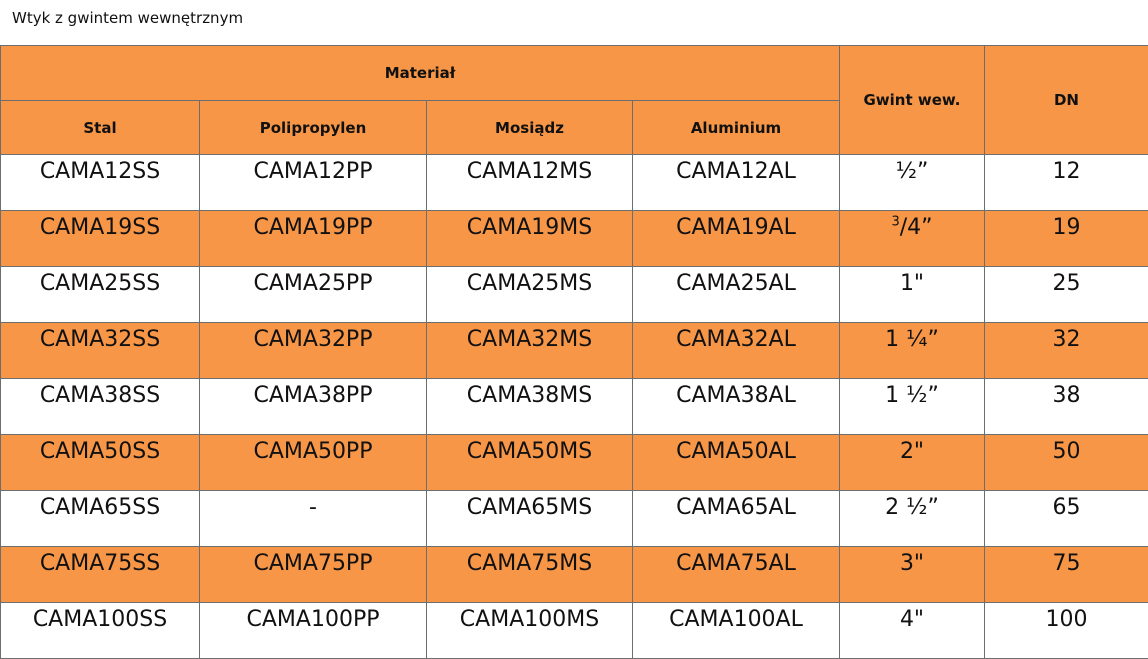 The height and width of the screenshot is (659, 1148). Describe the element at coordinates (100, 295) in the screenshot. I see `cell-steel: CAMA25SS` at that location.